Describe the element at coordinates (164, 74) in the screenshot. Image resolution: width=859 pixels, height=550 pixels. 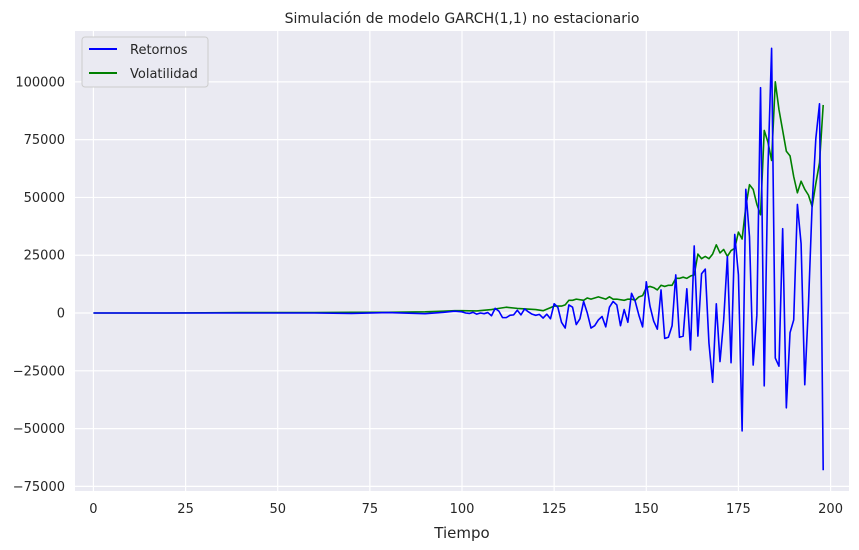
I see `legend-label-volatilidad: Volatilidad` at that location.